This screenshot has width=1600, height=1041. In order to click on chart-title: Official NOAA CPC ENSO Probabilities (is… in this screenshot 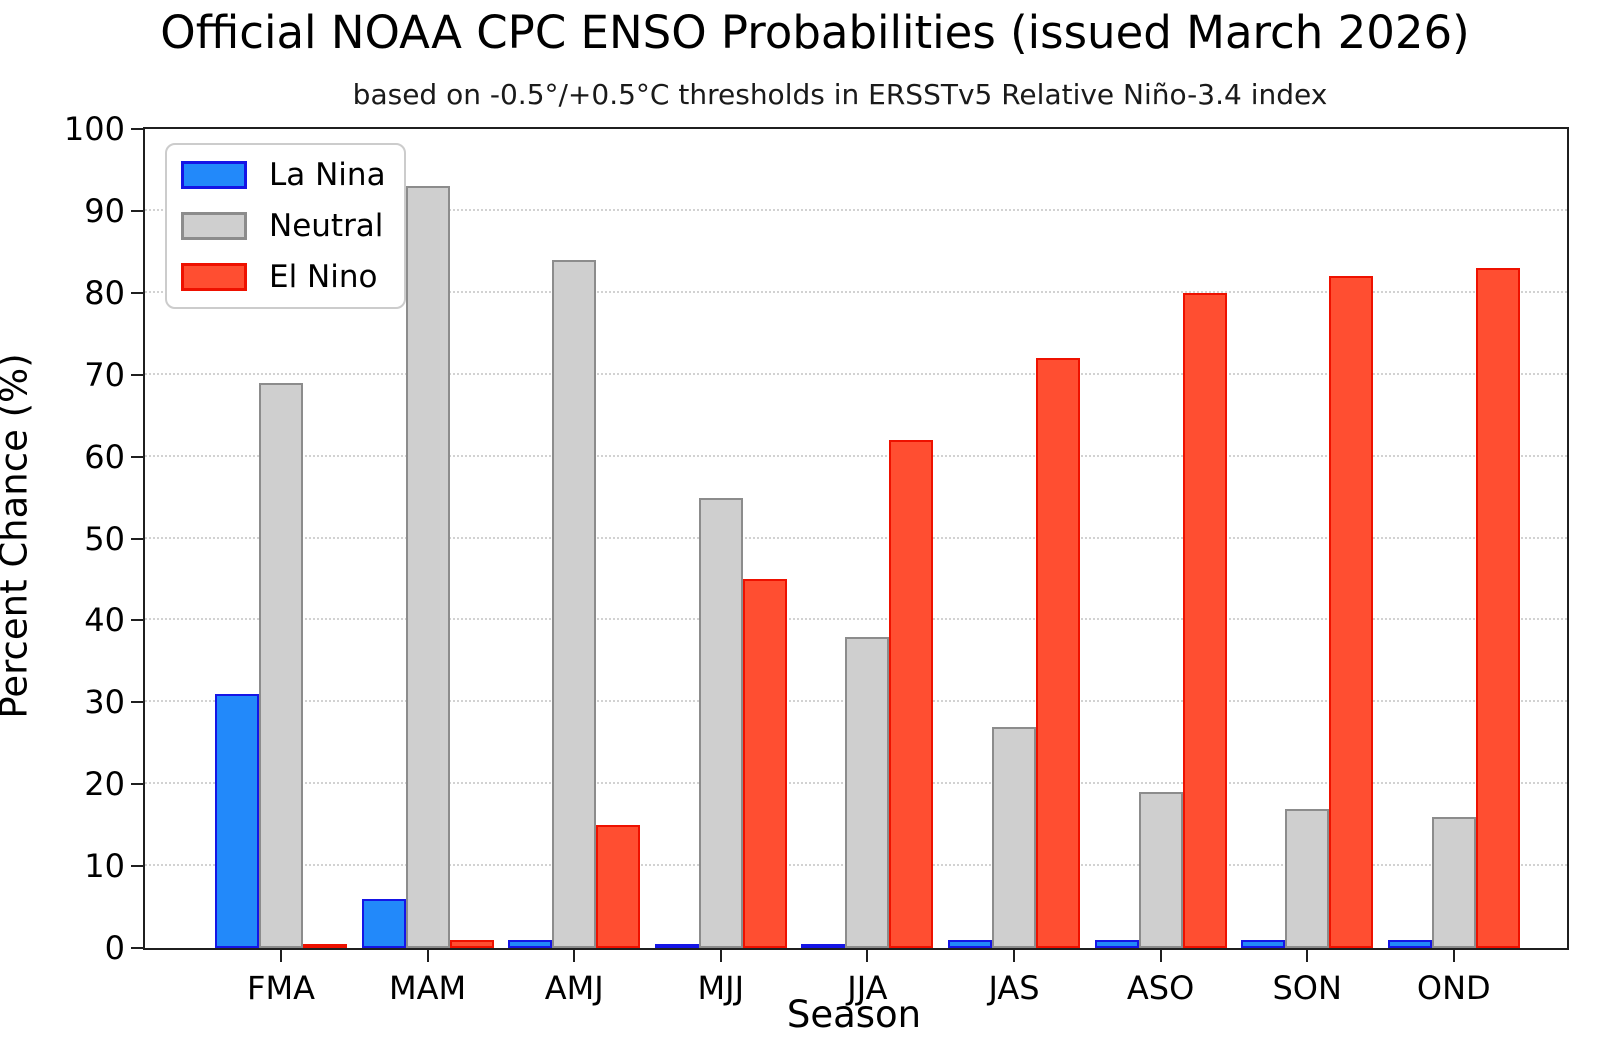, I will do `click(815, 32)`.